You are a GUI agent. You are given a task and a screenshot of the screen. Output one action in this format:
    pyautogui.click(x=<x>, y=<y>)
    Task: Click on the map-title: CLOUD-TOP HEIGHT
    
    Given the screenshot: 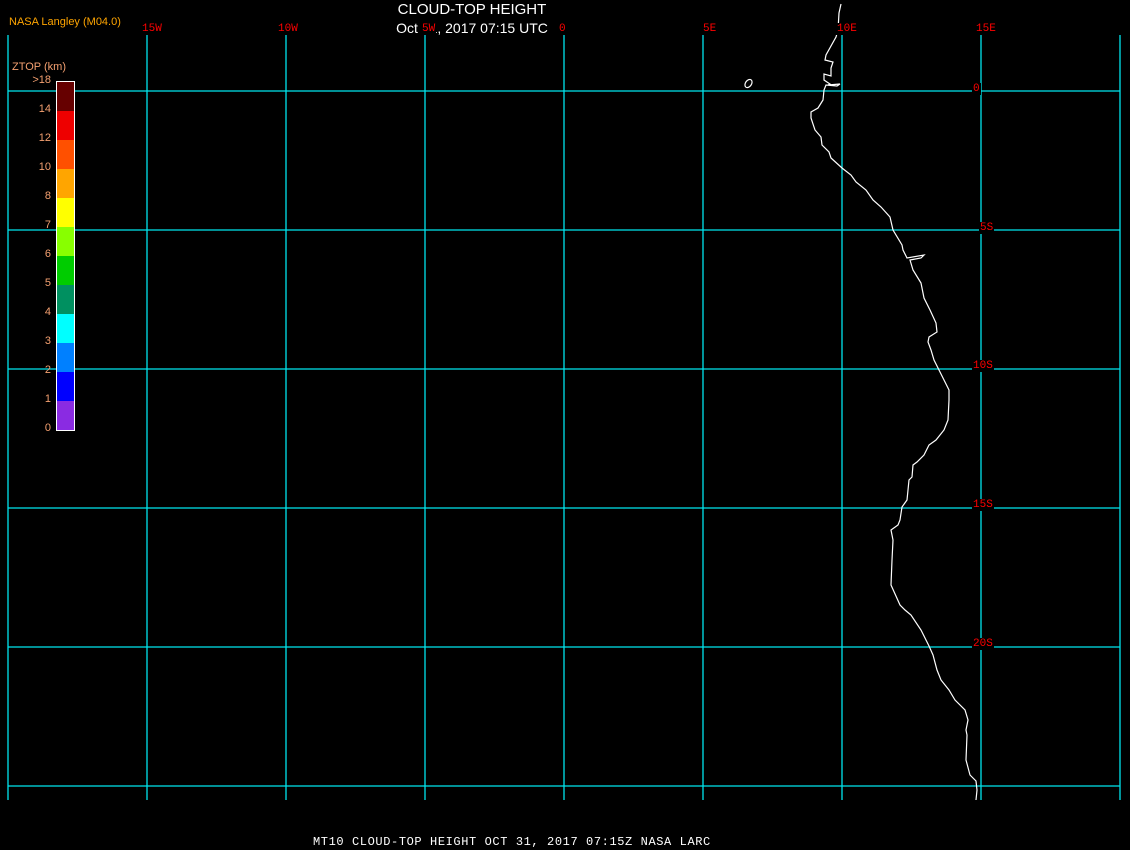 What is the action you would take?
    pyautogui.click(x=472, y=9)
    